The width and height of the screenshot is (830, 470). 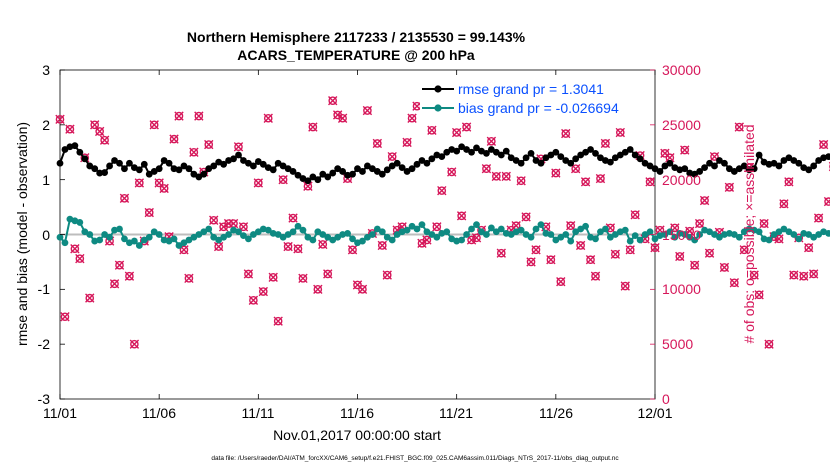 I want to click on x-tick-label: 11/26, so click(x=556, y=413).